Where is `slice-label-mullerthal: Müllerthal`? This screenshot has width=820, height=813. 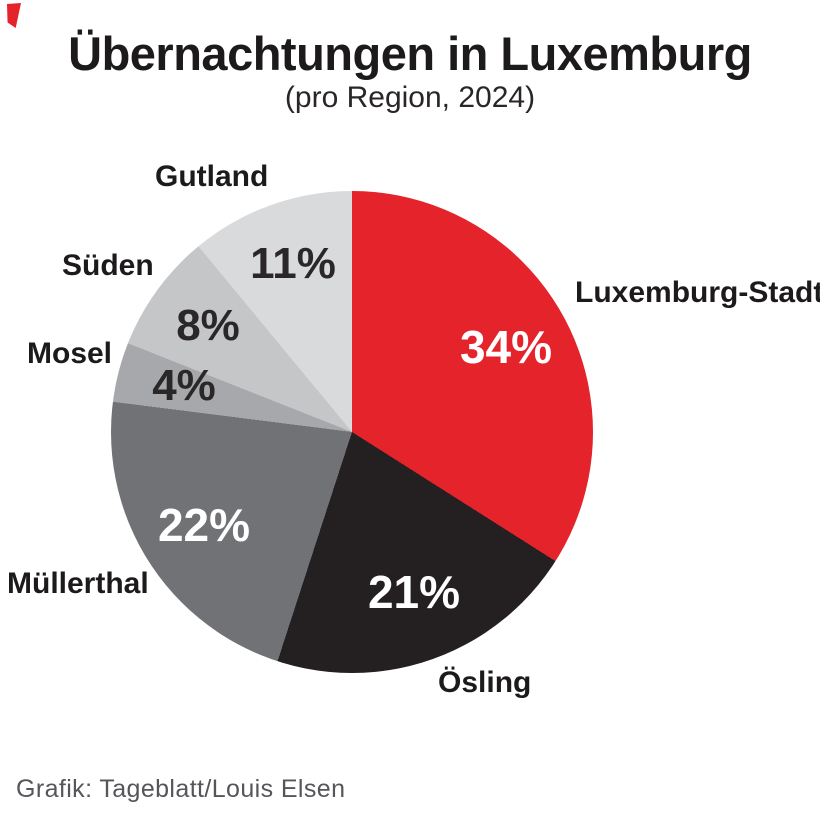
slice-label-mullerthal: Müllerthal is located at coordinates (78, 583).